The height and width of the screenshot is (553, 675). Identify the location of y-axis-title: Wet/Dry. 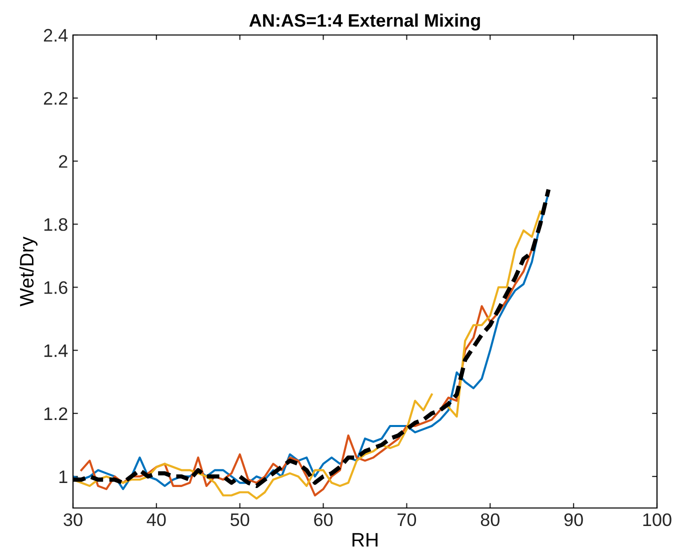
(28, 271).